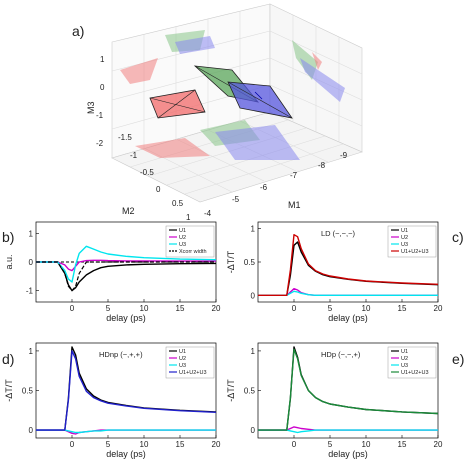  I want to click on y-tick: -1, so click(134, 155).